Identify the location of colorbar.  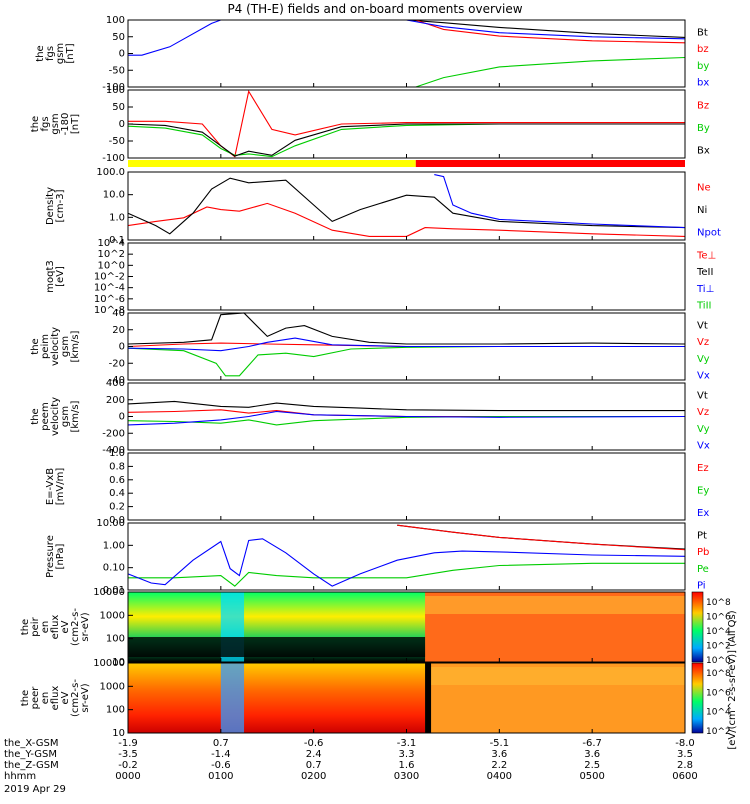
(697, 627).